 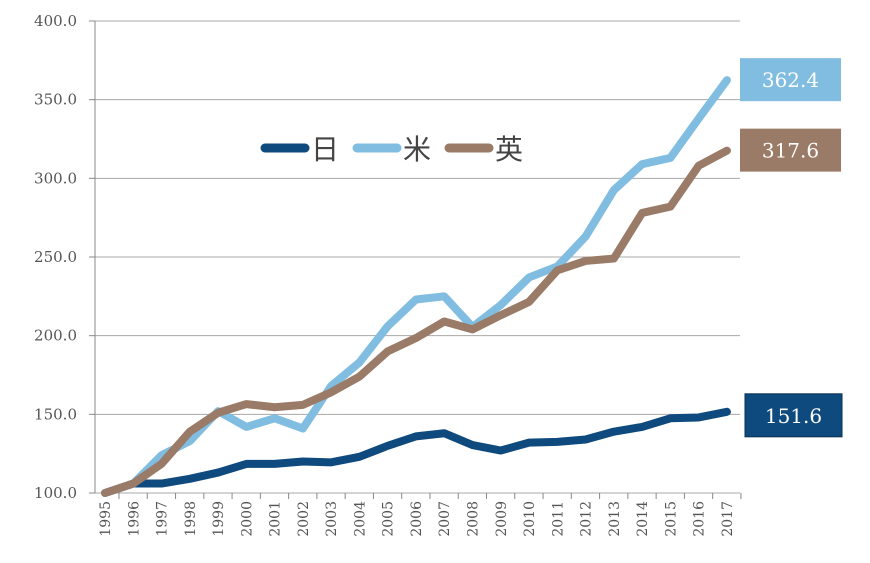 What do you see at coordinates (417, 519) in the screenshot?
I see `x-tick-label: 2006` at bounding box center [417, 519].